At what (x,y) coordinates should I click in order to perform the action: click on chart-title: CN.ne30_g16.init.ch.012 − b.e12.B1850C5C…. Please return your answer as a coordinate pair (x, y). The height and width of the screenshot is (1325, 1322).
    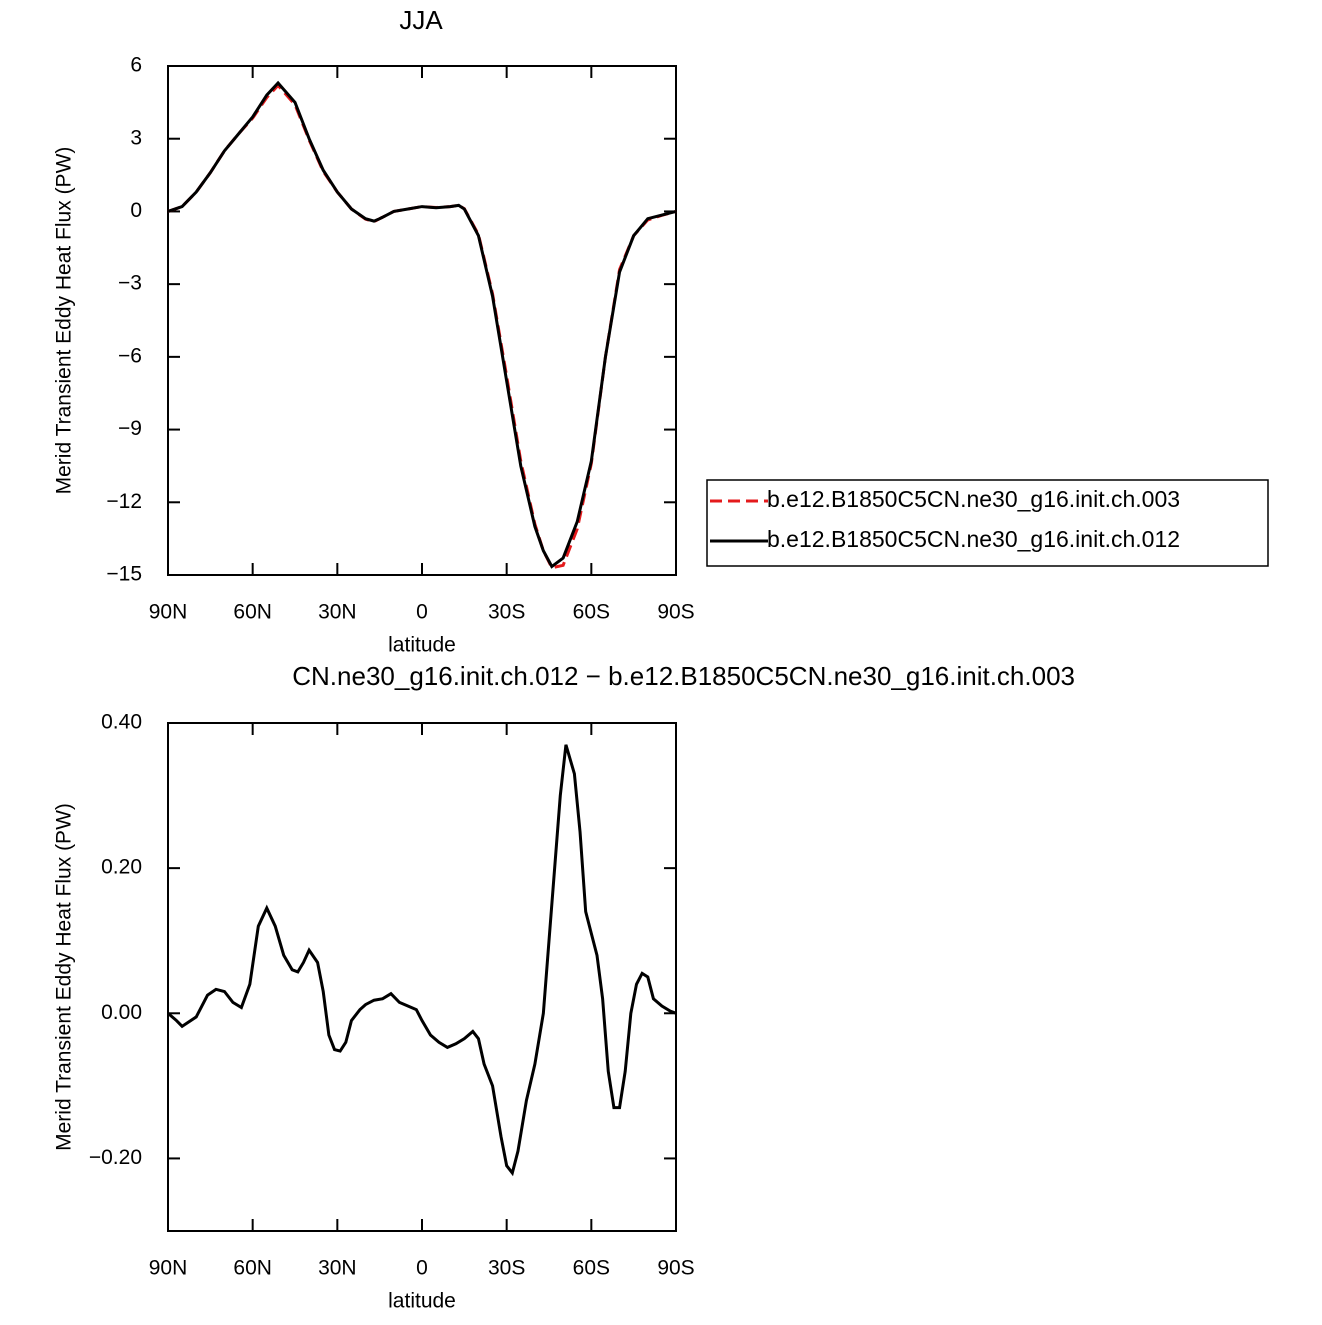
    Looking at the image, I should click on (683, 676).